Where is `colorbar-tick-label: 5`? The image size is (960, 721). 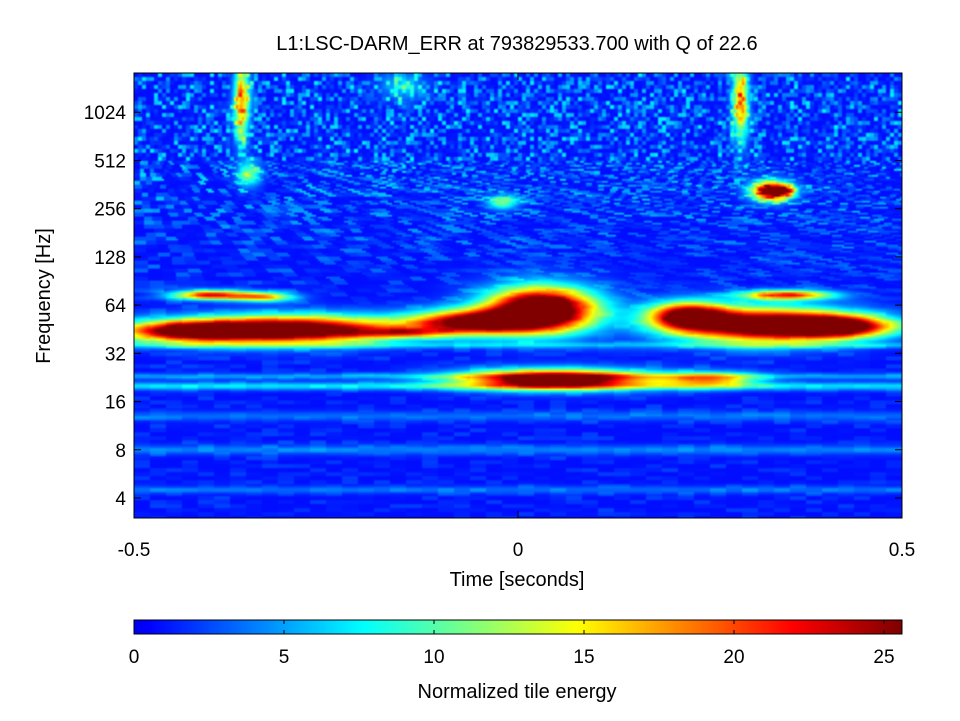 colorbar-tick-label: 5 is located at coordinates (284, 657).